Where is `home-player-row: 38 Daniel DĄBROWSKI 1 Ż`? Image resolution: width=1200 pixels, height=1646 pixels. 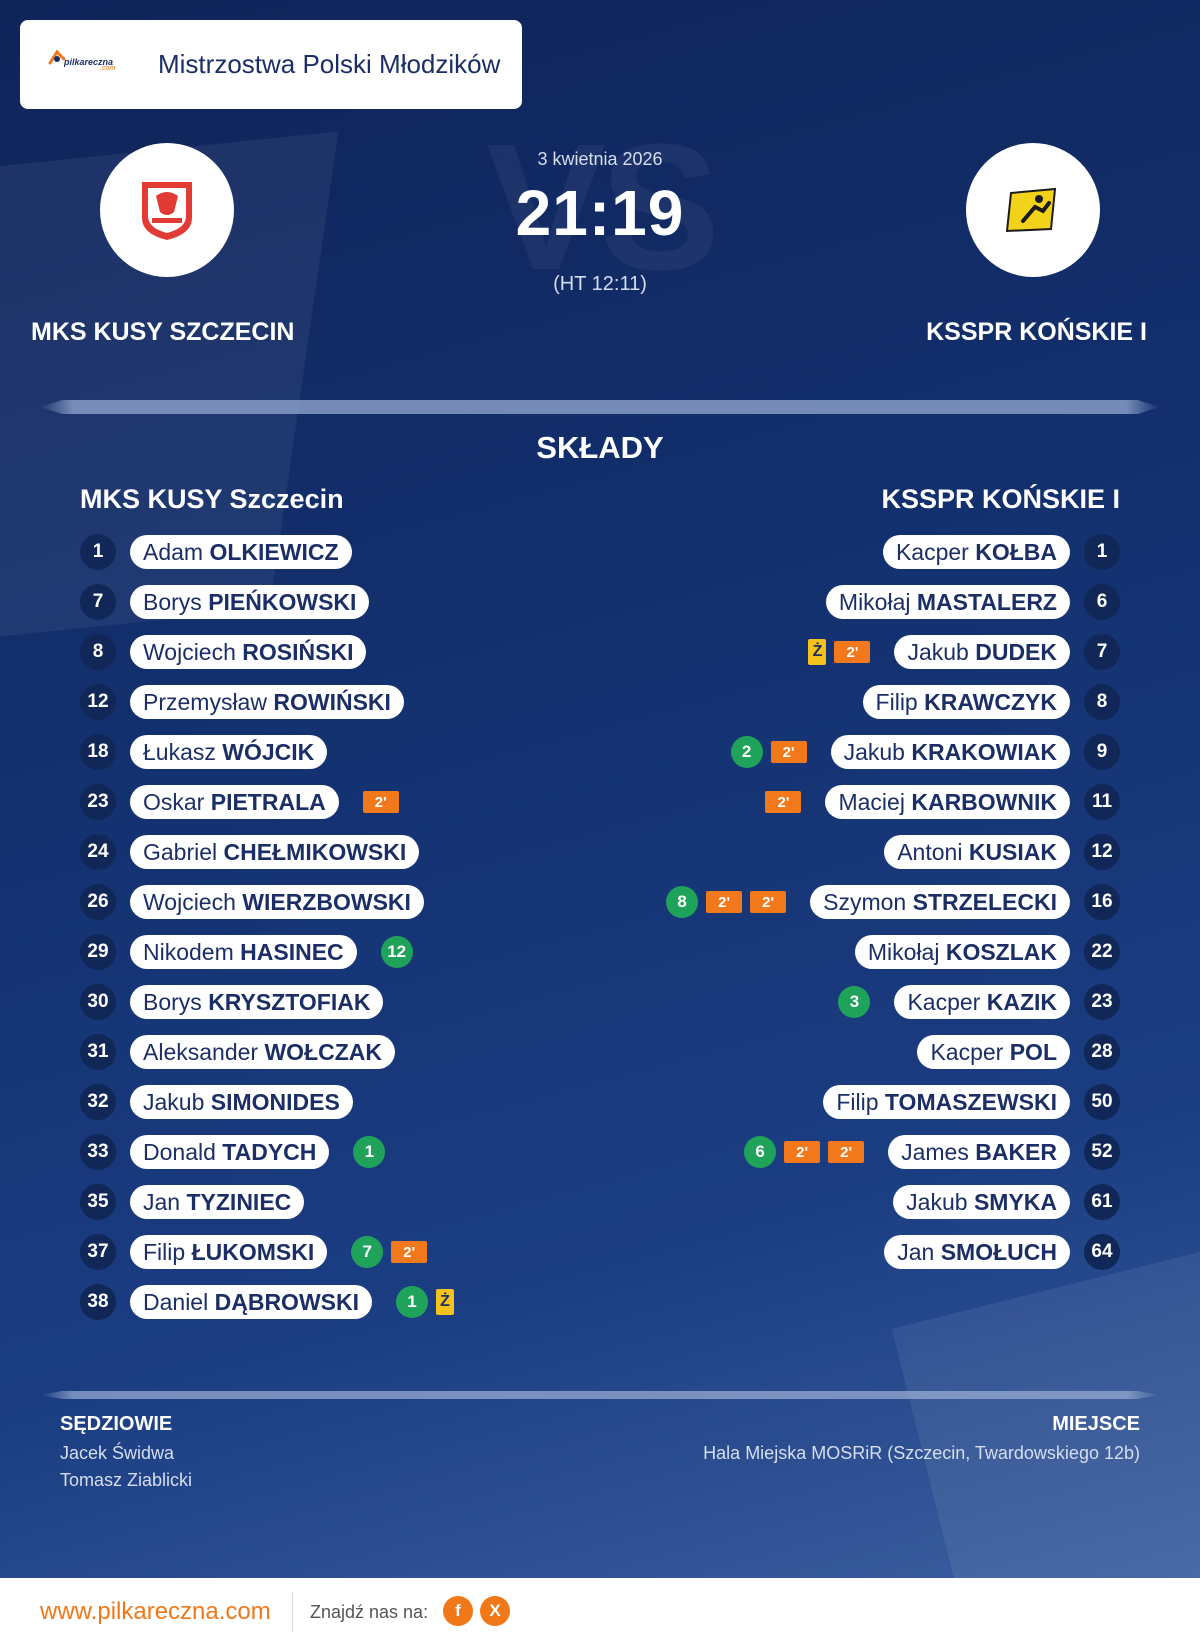
home-player-row: 38 Daniel DĄBROWSKI 1 Ż is located at coordinates (380, 1302).